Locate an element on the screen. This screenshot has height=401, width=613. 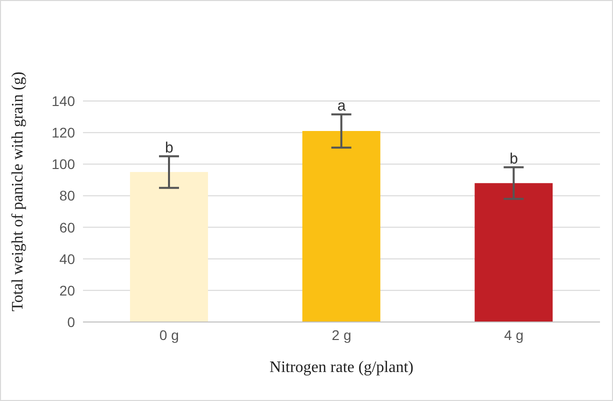
y-tick-label: 80 is located at coordinates (67, 196).